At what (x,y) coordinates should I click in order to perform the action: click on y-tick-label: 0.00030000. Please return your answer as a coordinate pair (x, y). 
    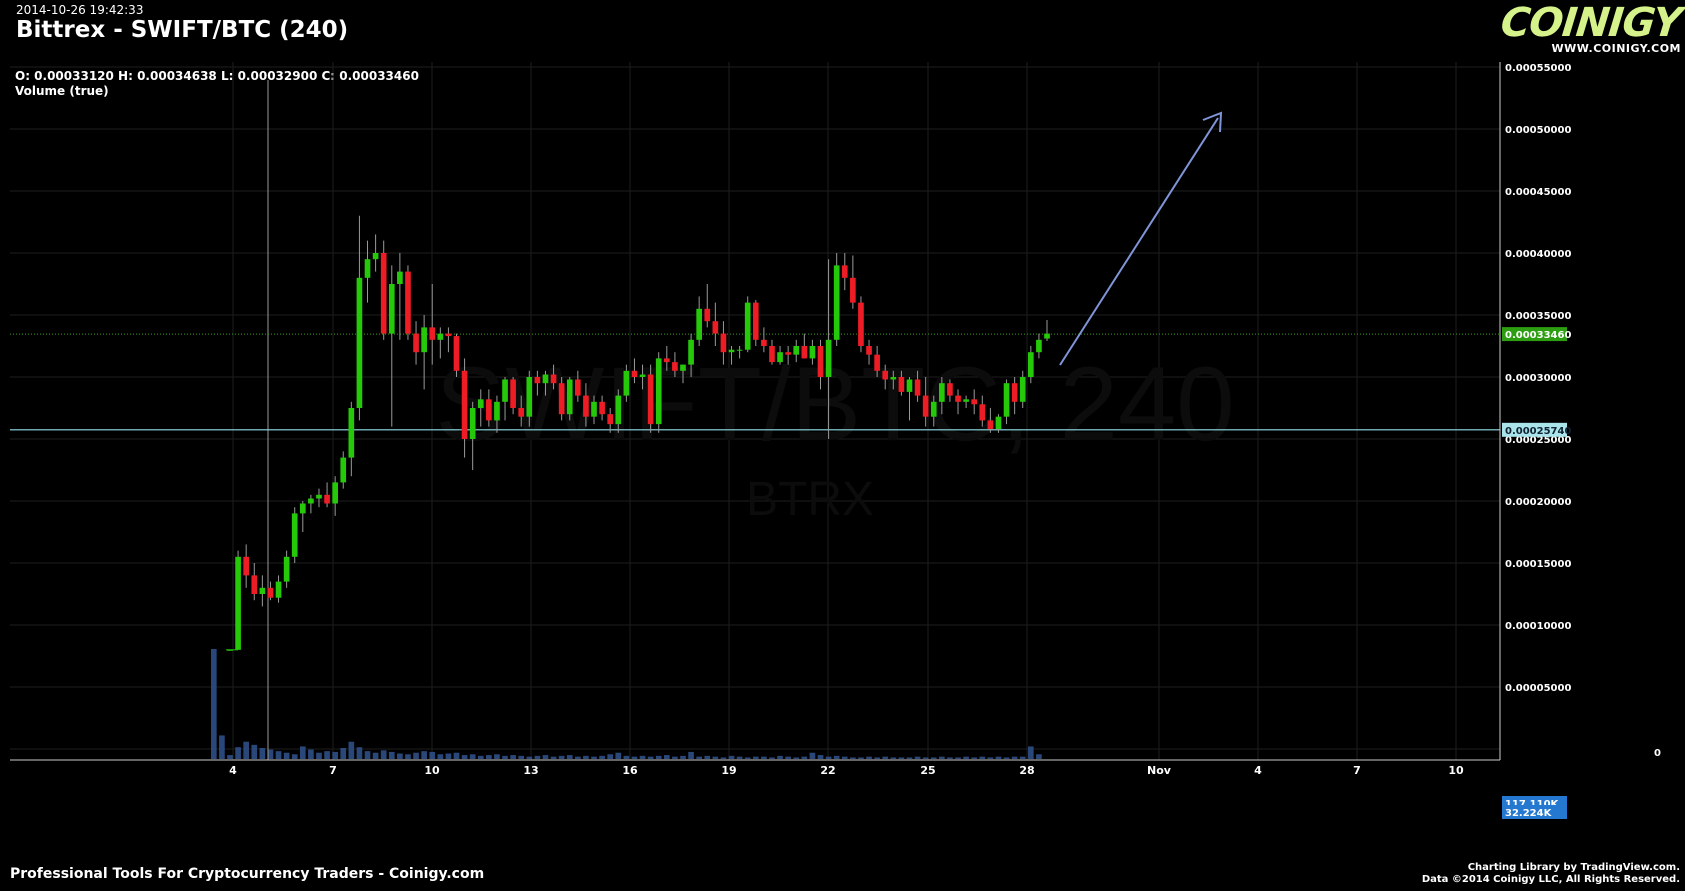
    Looking at the image, I should click on (1538, 378).